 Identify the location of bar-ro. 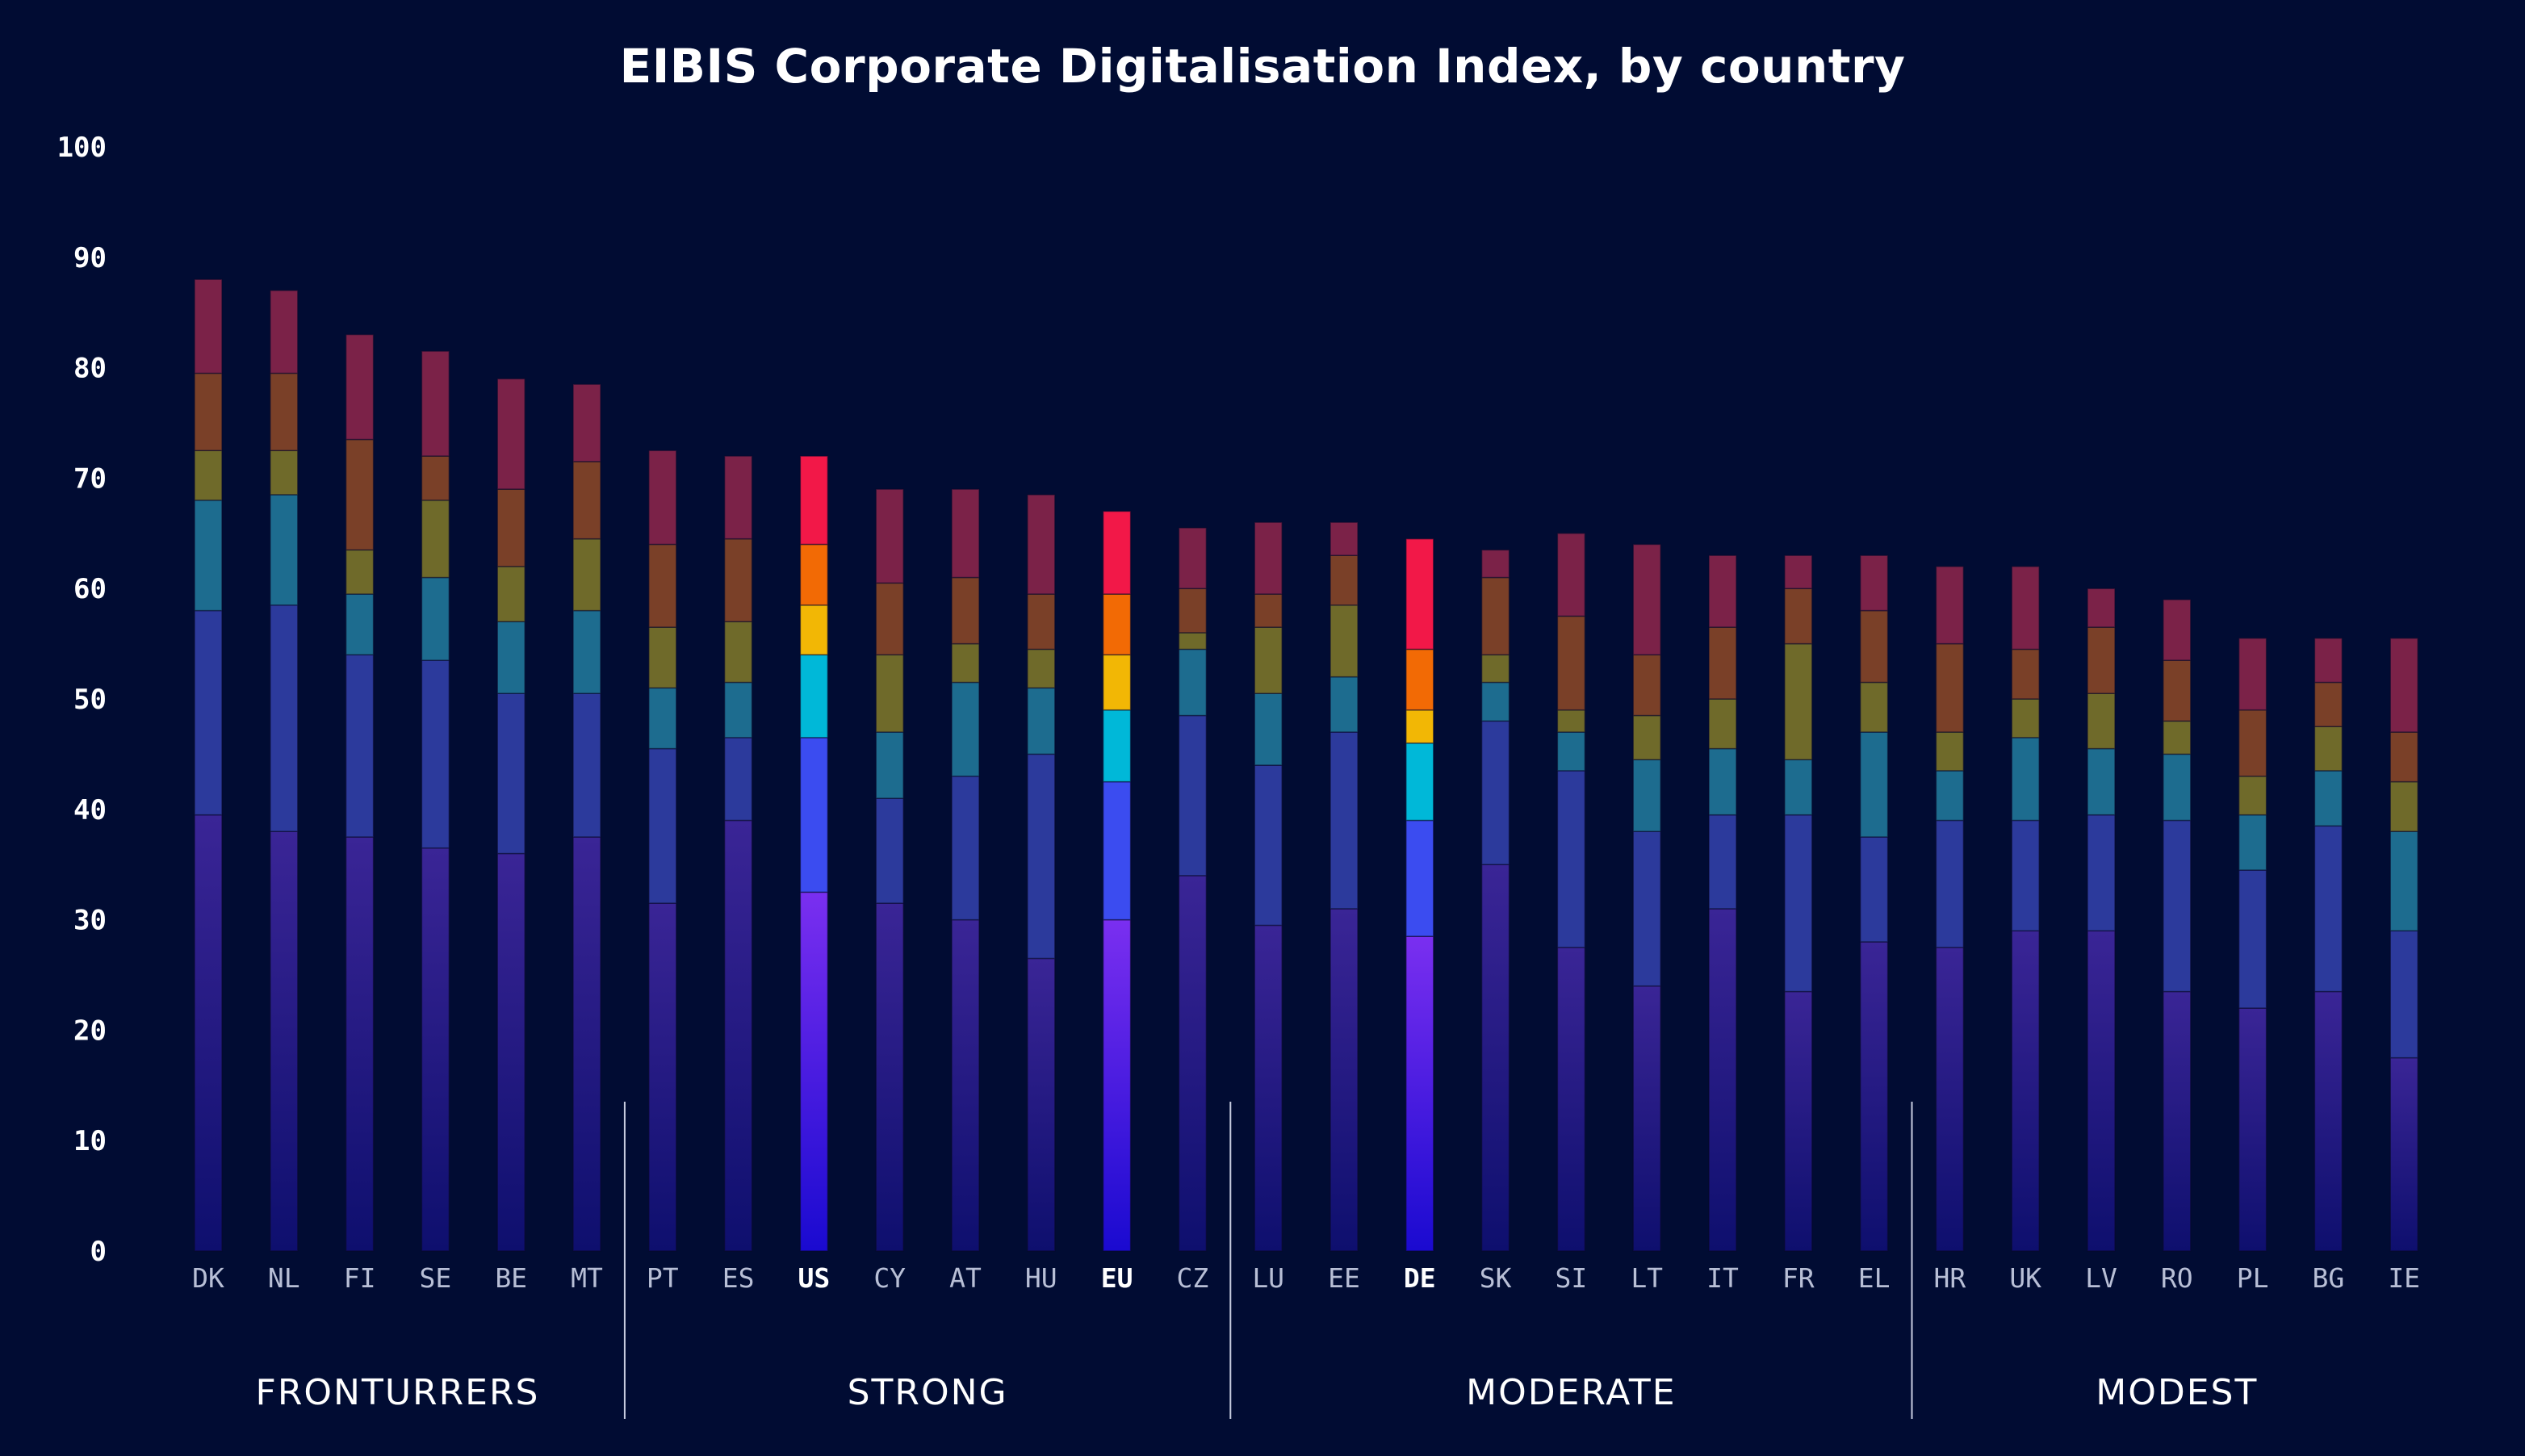
(2177, 925).